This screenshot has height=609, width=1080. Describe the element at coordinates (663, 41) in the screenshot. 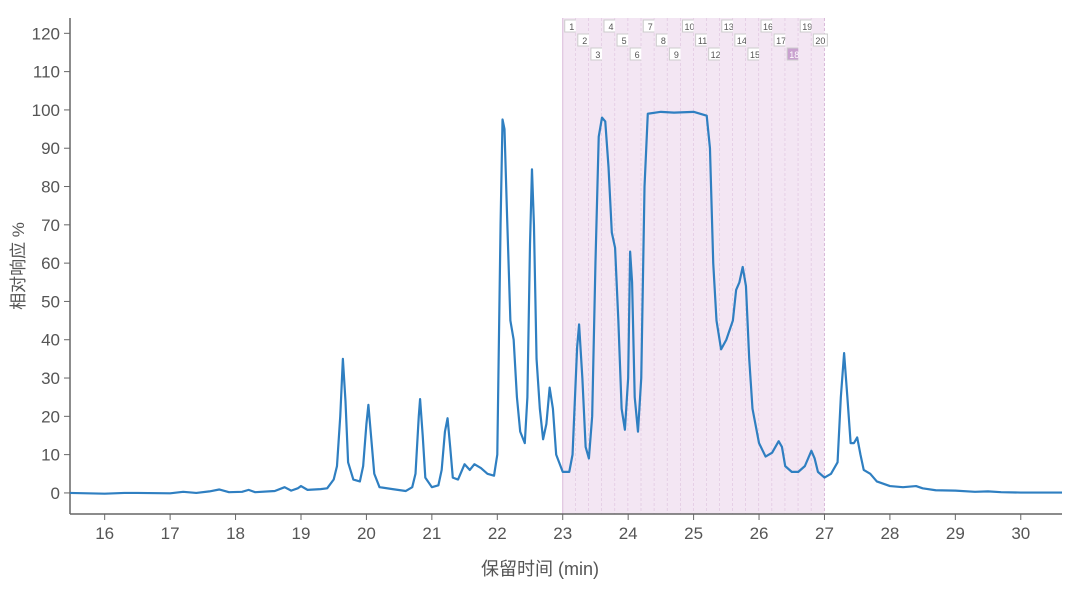

I see `fraction-label: 8` at that location.